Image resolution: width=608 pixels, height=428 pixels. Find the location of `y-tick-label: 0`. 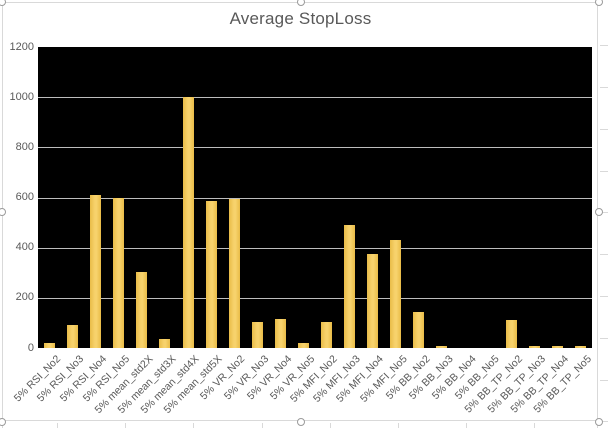

y-tick-label: 0 is located at coordinates (30, 347).